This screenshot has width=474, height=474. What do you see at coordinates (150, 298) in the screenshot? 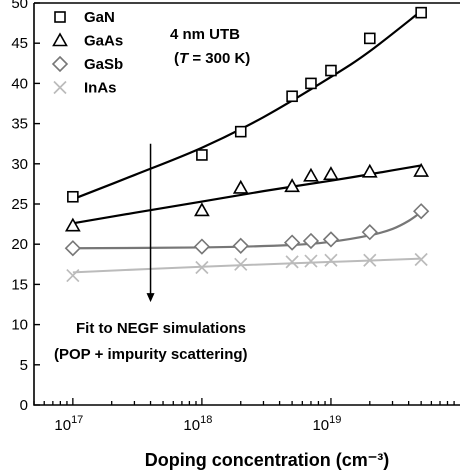
I see `arrow-head` at bounding box center [150, 298].